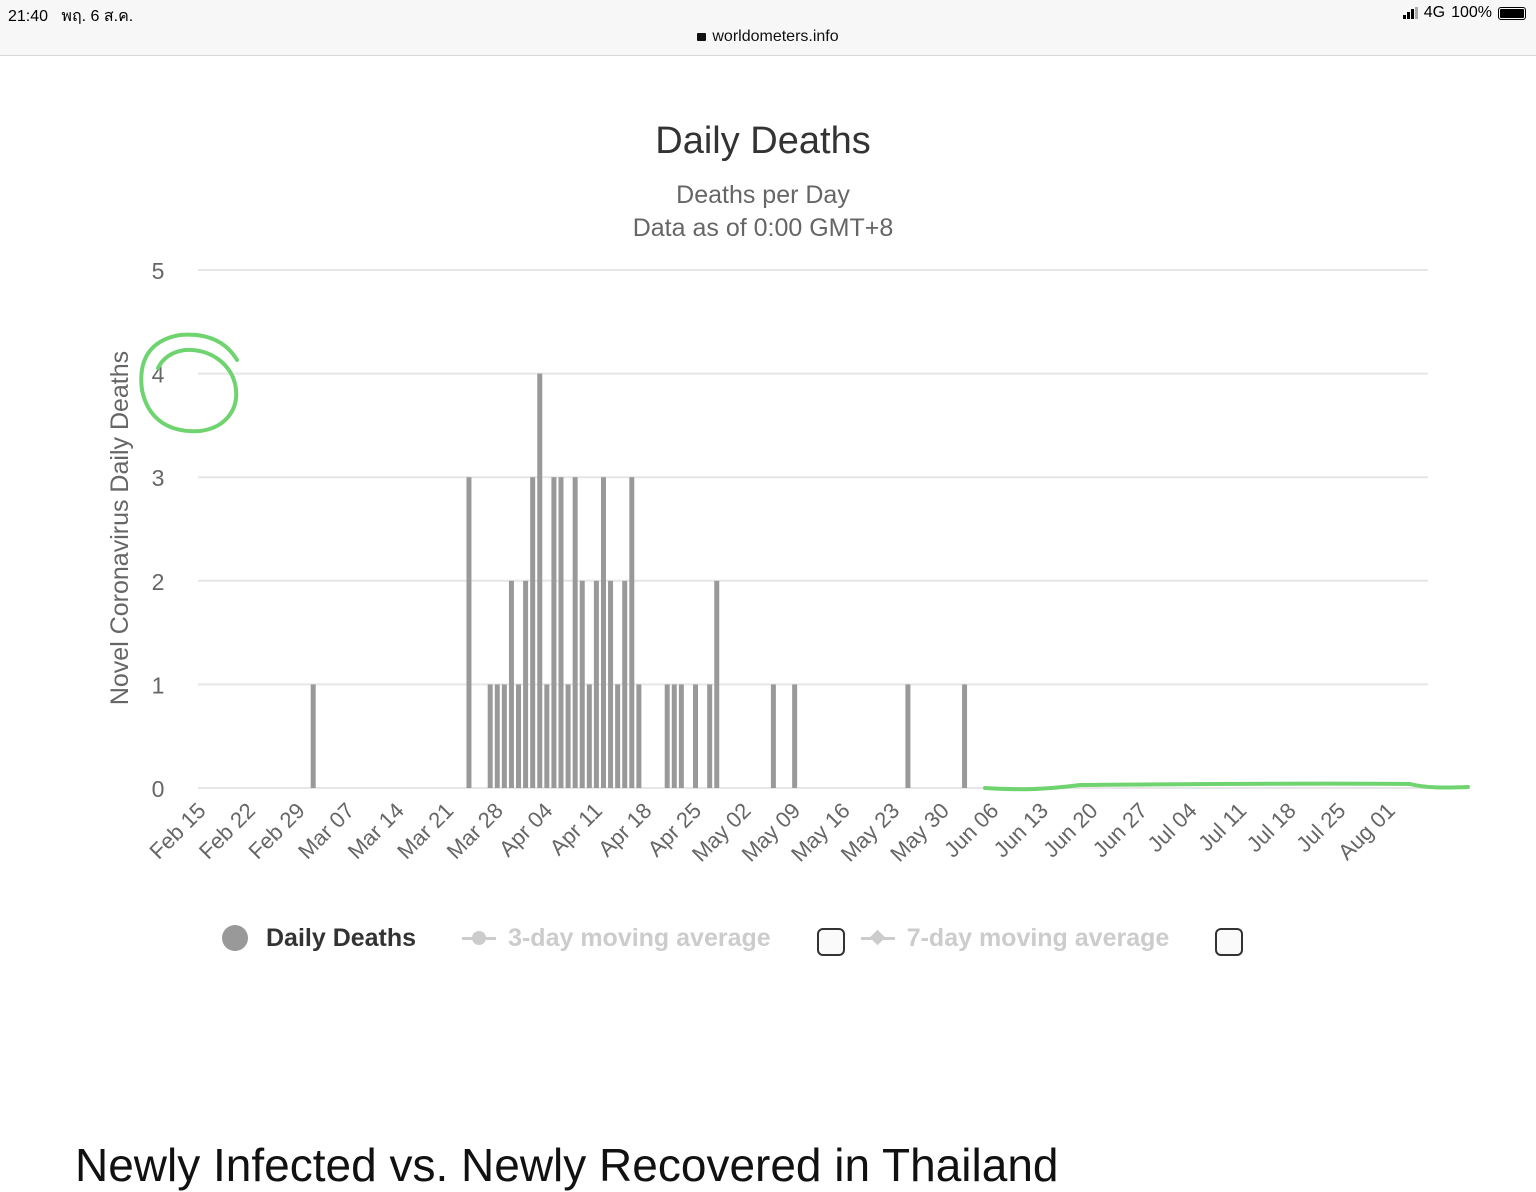 Image resolution: width=1536 pixels, height=1192 pixels. What do you see at coordinates (625, 830) in the screenshot?
I see `x-tick-label: Apr 18` at bounding box center [625, 830].